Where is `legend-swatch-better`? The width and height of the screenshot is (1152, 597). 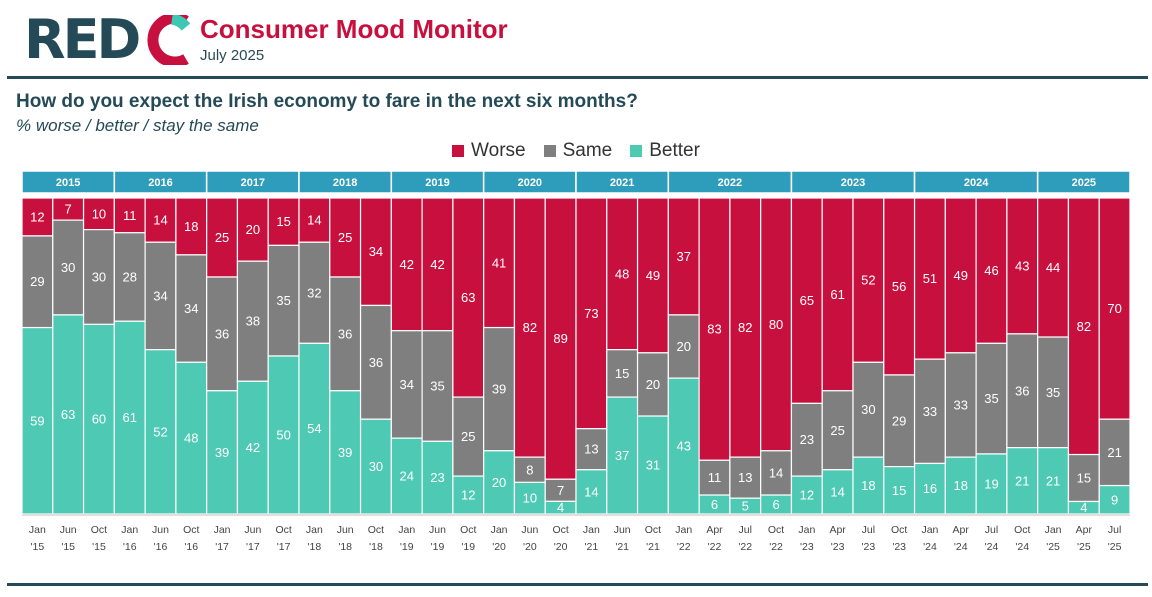
legend-swatch-better is located at coordinates (636, 151).